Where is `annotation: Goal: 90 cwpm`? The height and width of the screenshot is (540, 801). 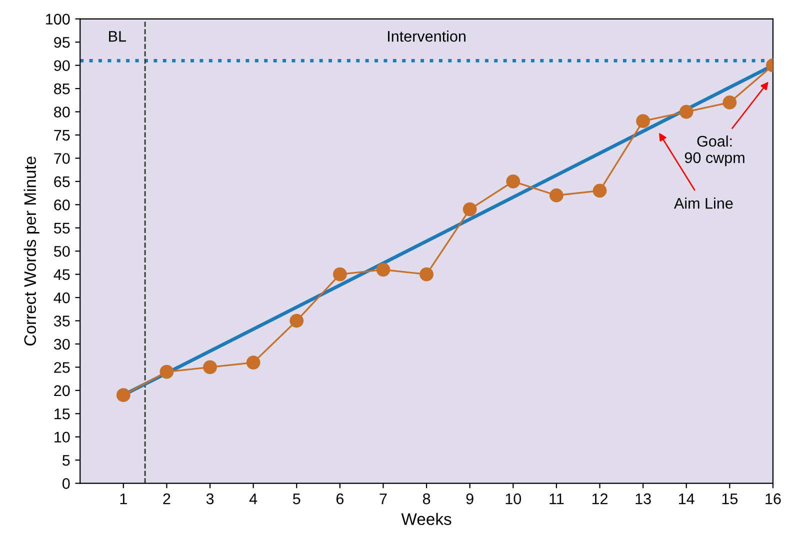 annotation: Goal: 90 cwpm is located at coordinates (714, 150).